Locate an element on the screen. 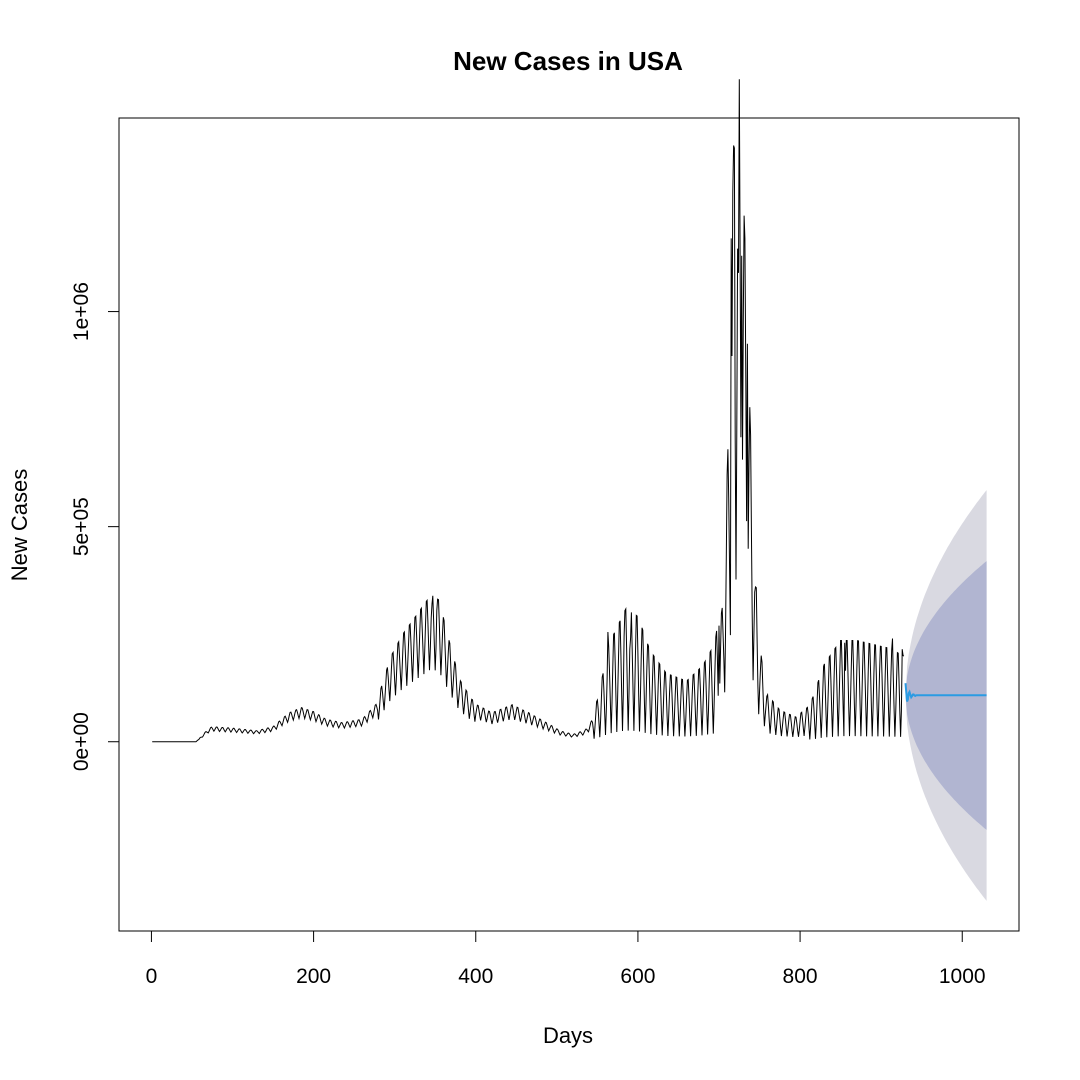 The image size is (1080, 1080). y-axis-label: New Cases is located at coordinates (19, 525).